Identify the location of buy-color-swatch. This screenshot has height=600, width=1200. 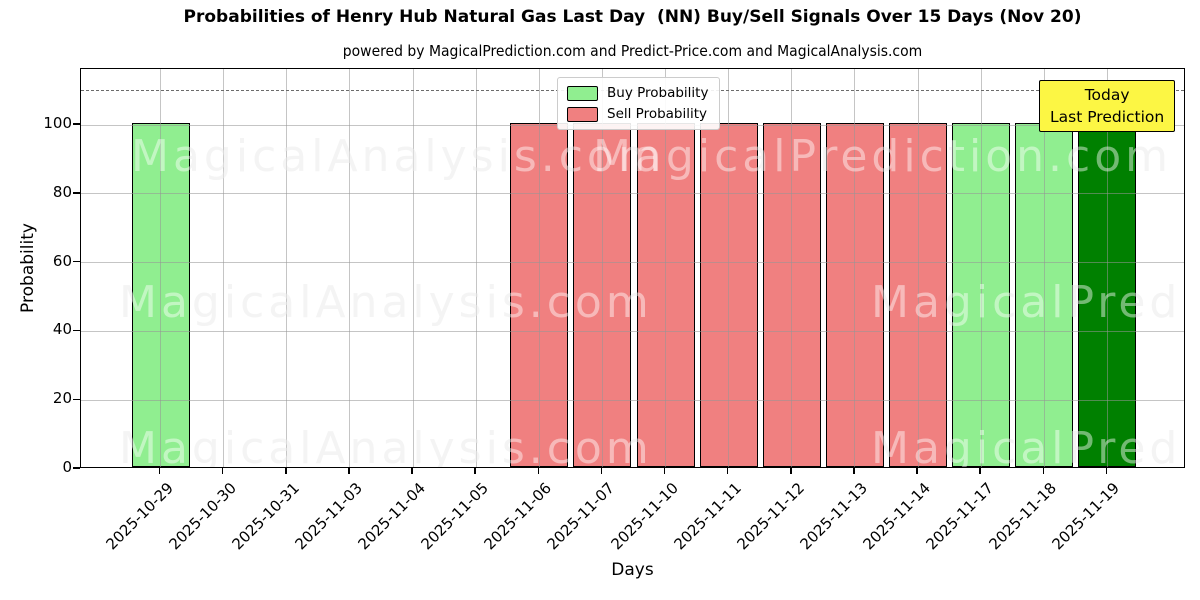
(582, 93).